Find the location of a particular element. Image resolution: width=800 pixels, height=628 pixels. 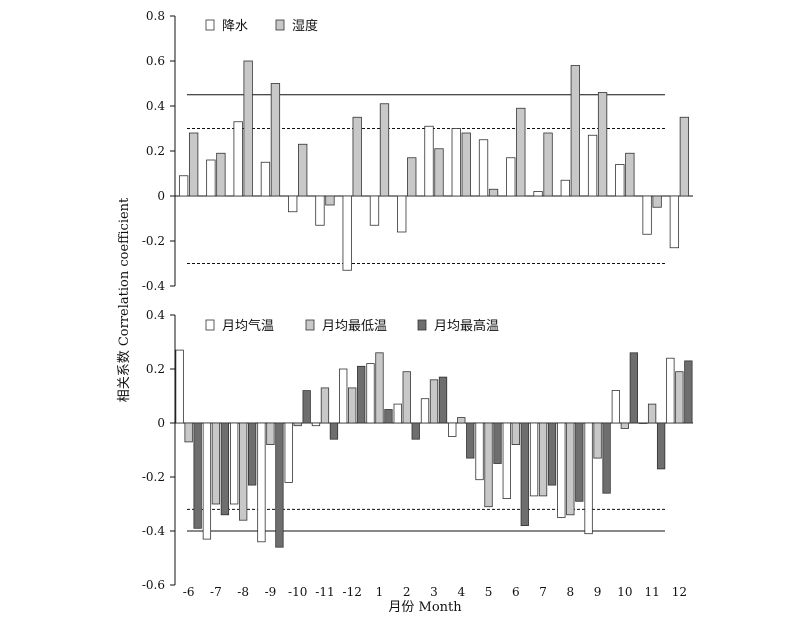

bar-降水-7 is located at coordinates (538, 194).